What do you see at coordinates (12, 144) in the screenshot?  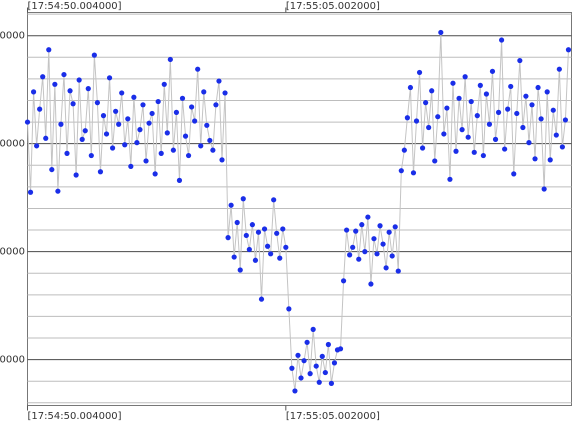 I see `y-tick-label: 30000` at bounding box center [12, 144].